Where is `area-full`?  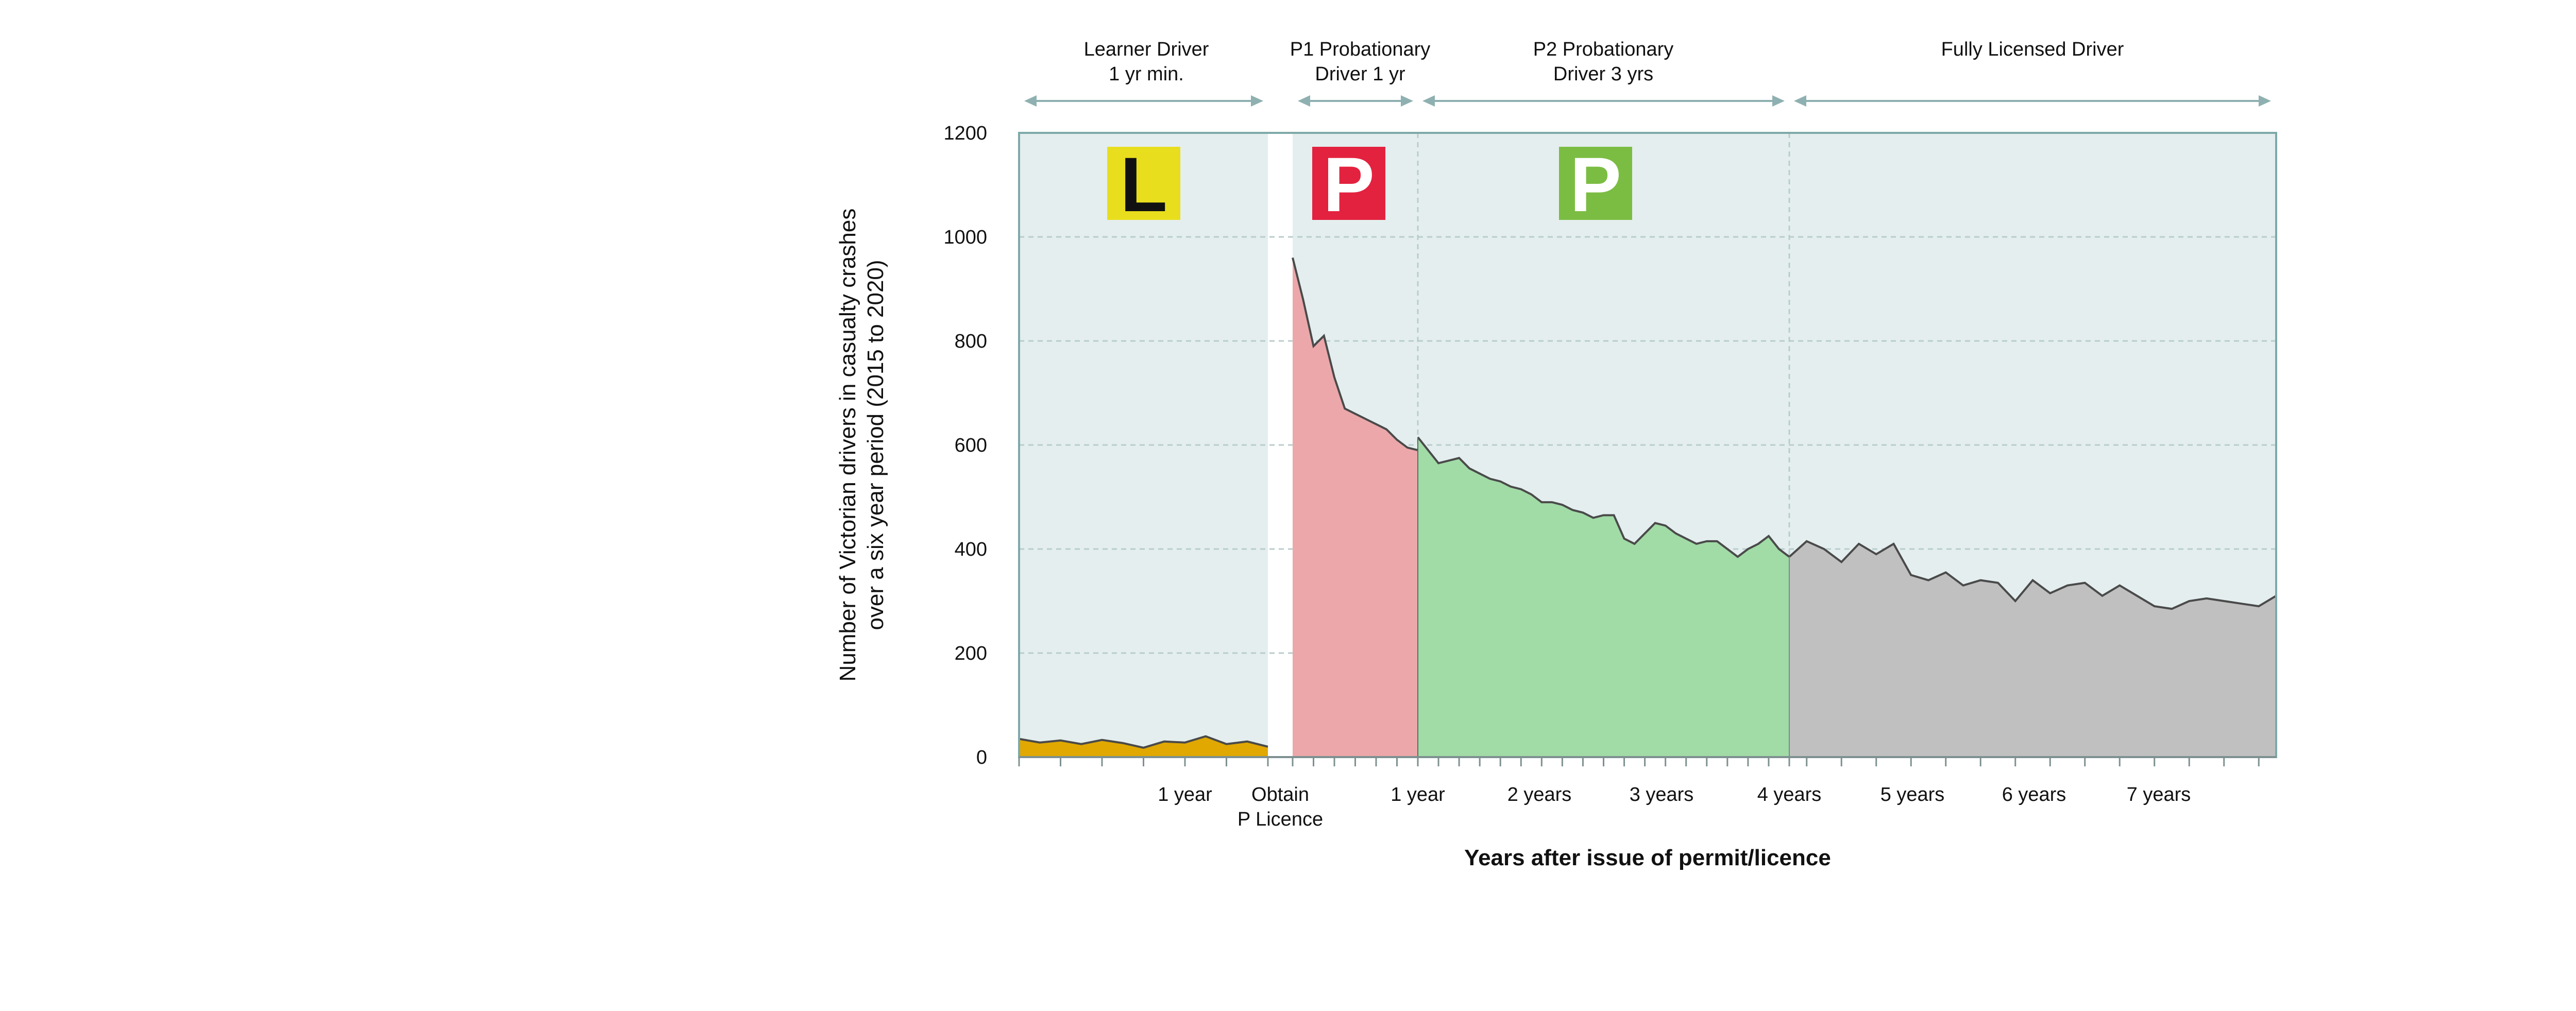
area-full is located at coordinates (2032, 649).